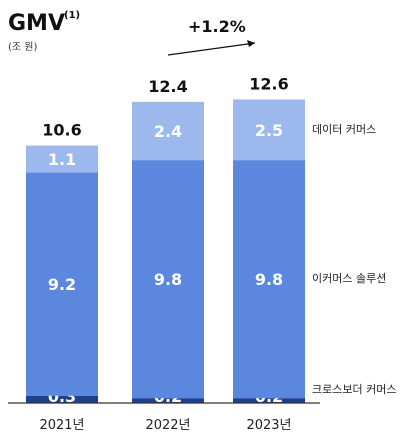 The image size is (405, 439). What do you see at coordinates (217, 26) in the screenshot?
I see `growth-label: +1.2%` at bounding box center [217, 26].